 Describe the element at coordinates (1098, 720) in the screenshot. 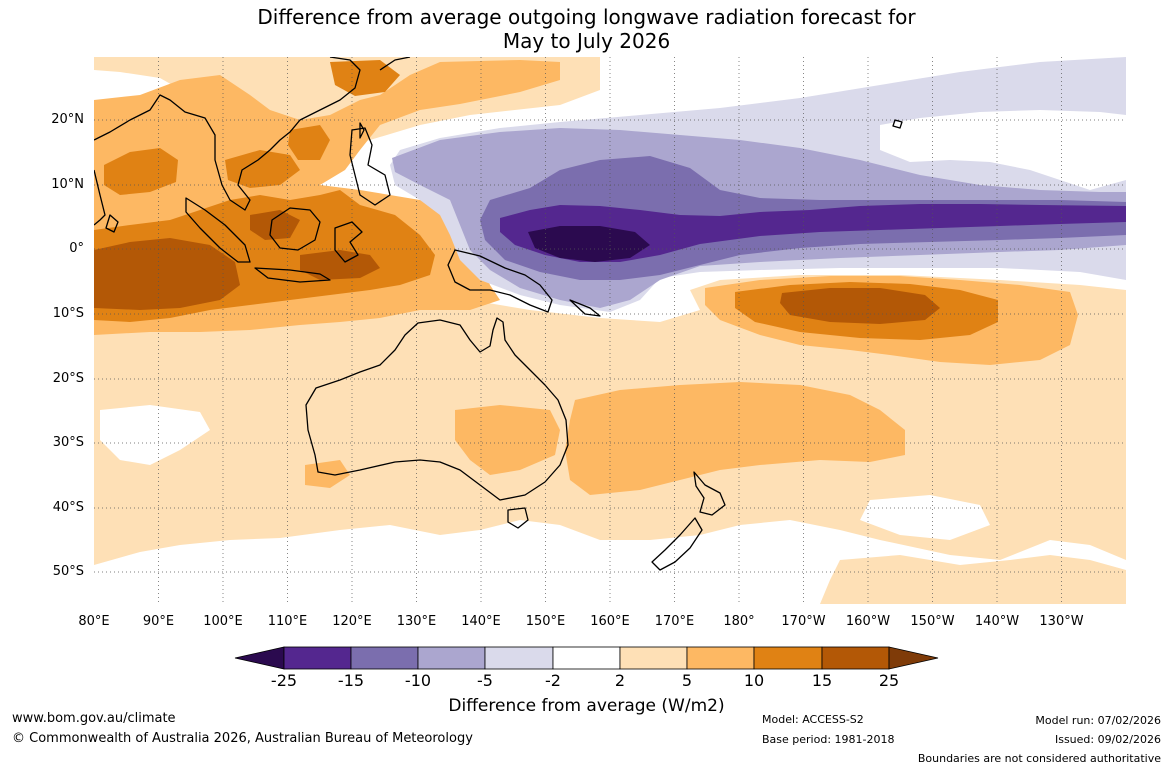

I see `model-run-text: Model run: 07/02/2026` at that location.